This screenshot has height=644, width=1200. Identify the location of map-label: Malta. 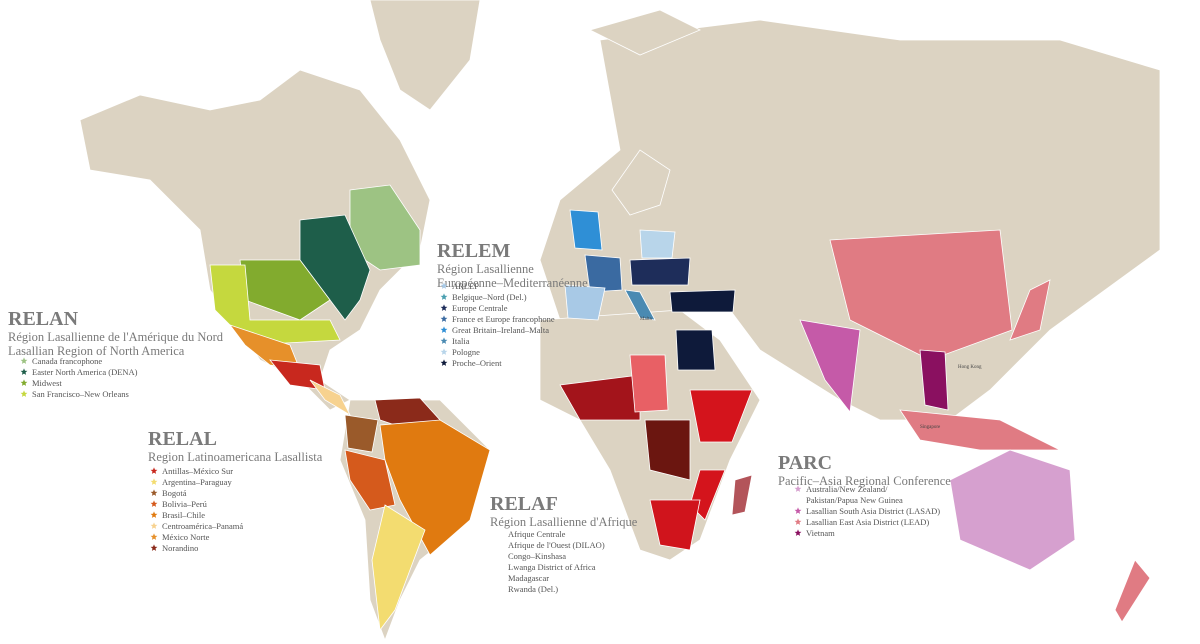
(646, 319).